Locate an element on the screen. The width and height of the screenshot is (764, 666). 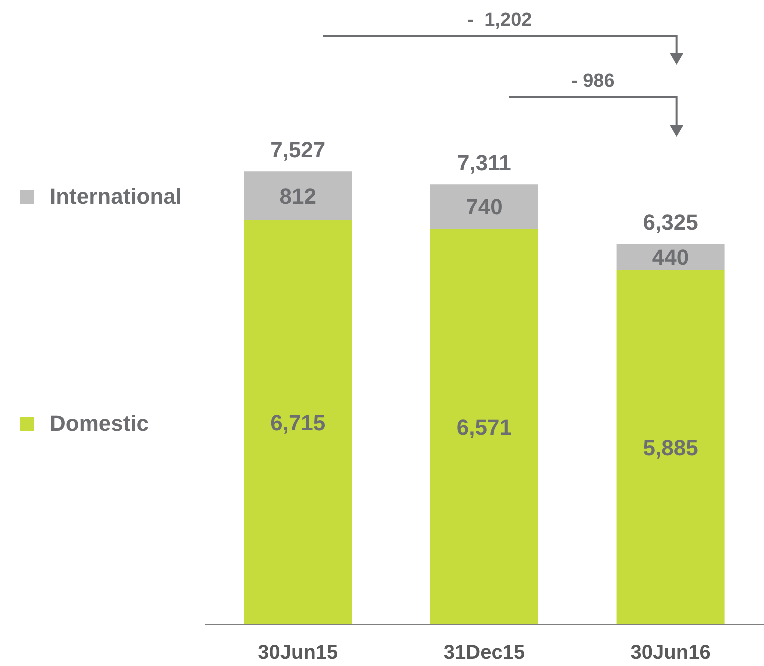
x-tick-label: 31Dec15 is located at coordinates (485, 653).